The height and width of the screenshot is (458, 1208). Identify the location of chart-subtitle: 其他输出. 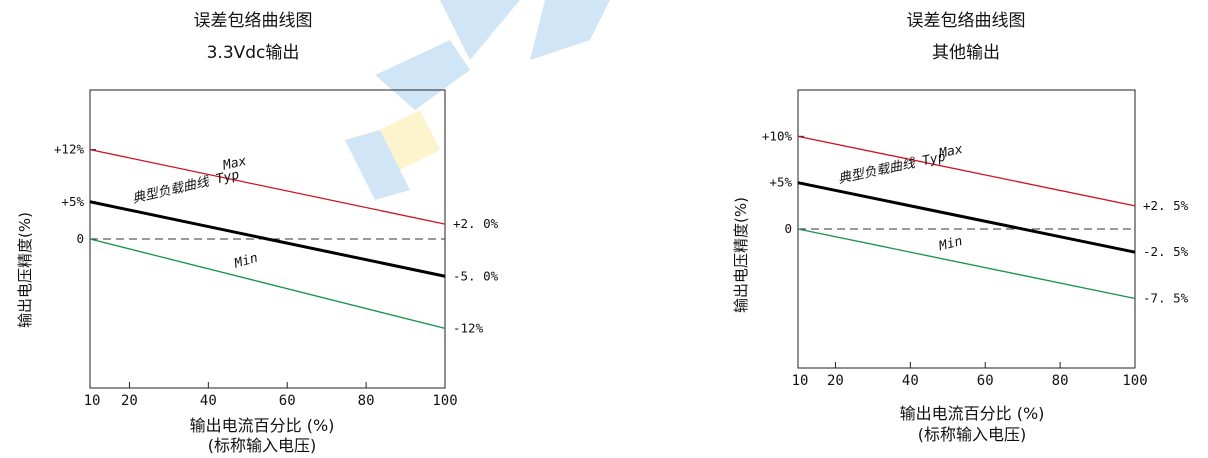
(966, 53).